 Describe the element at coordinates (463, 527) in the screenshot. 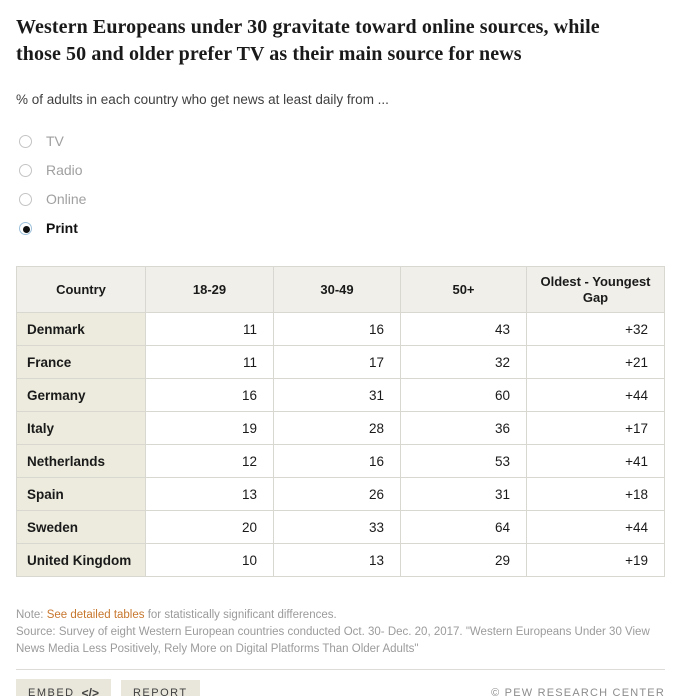

I see `value-50plus: 64` at that location.